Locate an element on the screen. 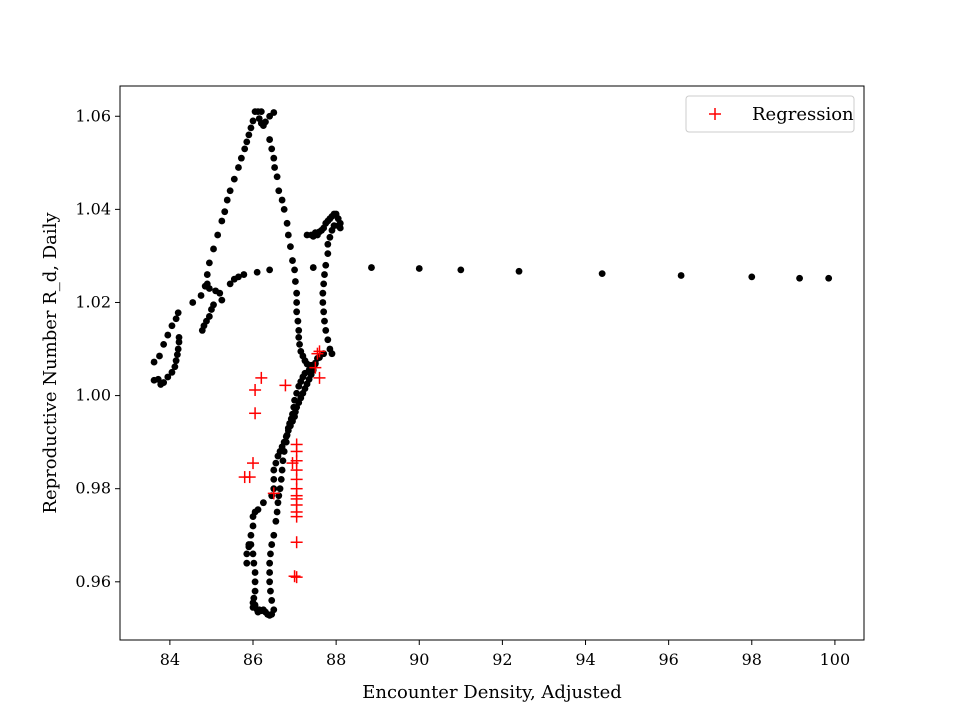 The height and width of the screenshot is (720, 960). x-tick-label: 84 is located at coordinates (170, 659).